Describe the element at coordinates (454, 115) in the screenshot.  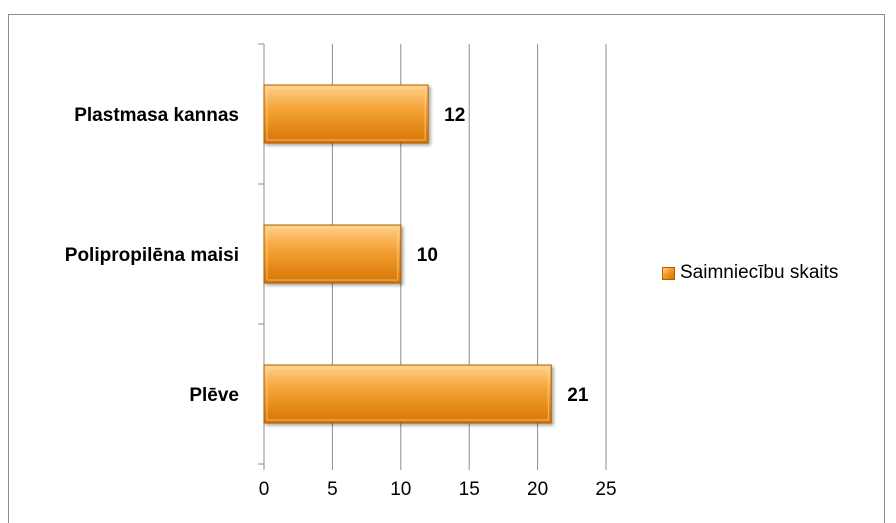
I see `data-label: 12` at that location.